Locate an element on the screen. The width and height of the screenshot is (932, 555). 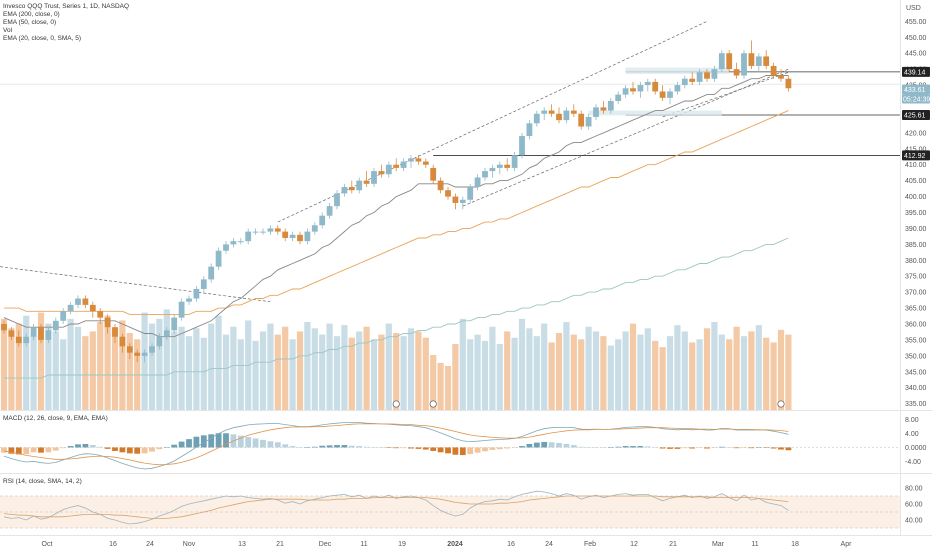
earnings-marker is located at coordinates (781, 404).